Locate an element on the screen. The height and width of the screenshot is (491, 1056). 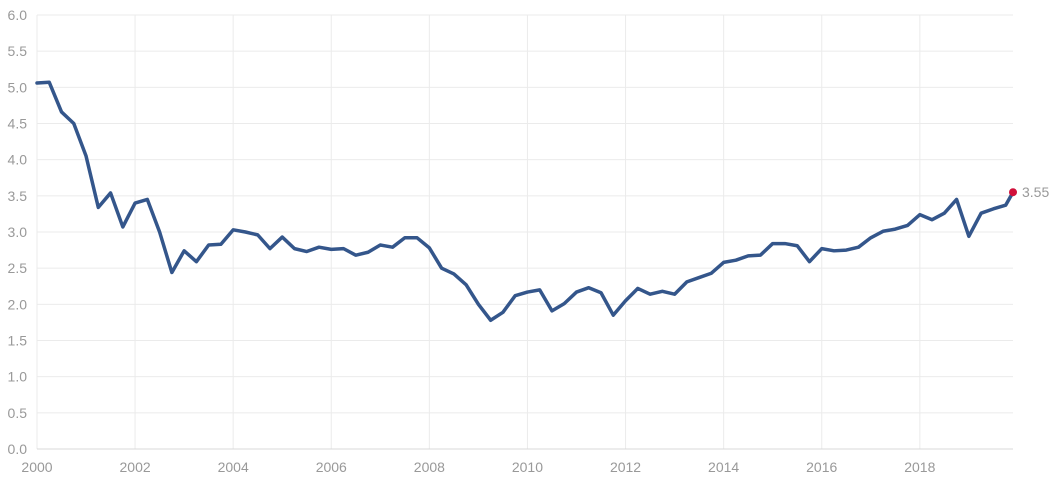
y-tick-label: 1.0 is located at coordinates (18, 377).